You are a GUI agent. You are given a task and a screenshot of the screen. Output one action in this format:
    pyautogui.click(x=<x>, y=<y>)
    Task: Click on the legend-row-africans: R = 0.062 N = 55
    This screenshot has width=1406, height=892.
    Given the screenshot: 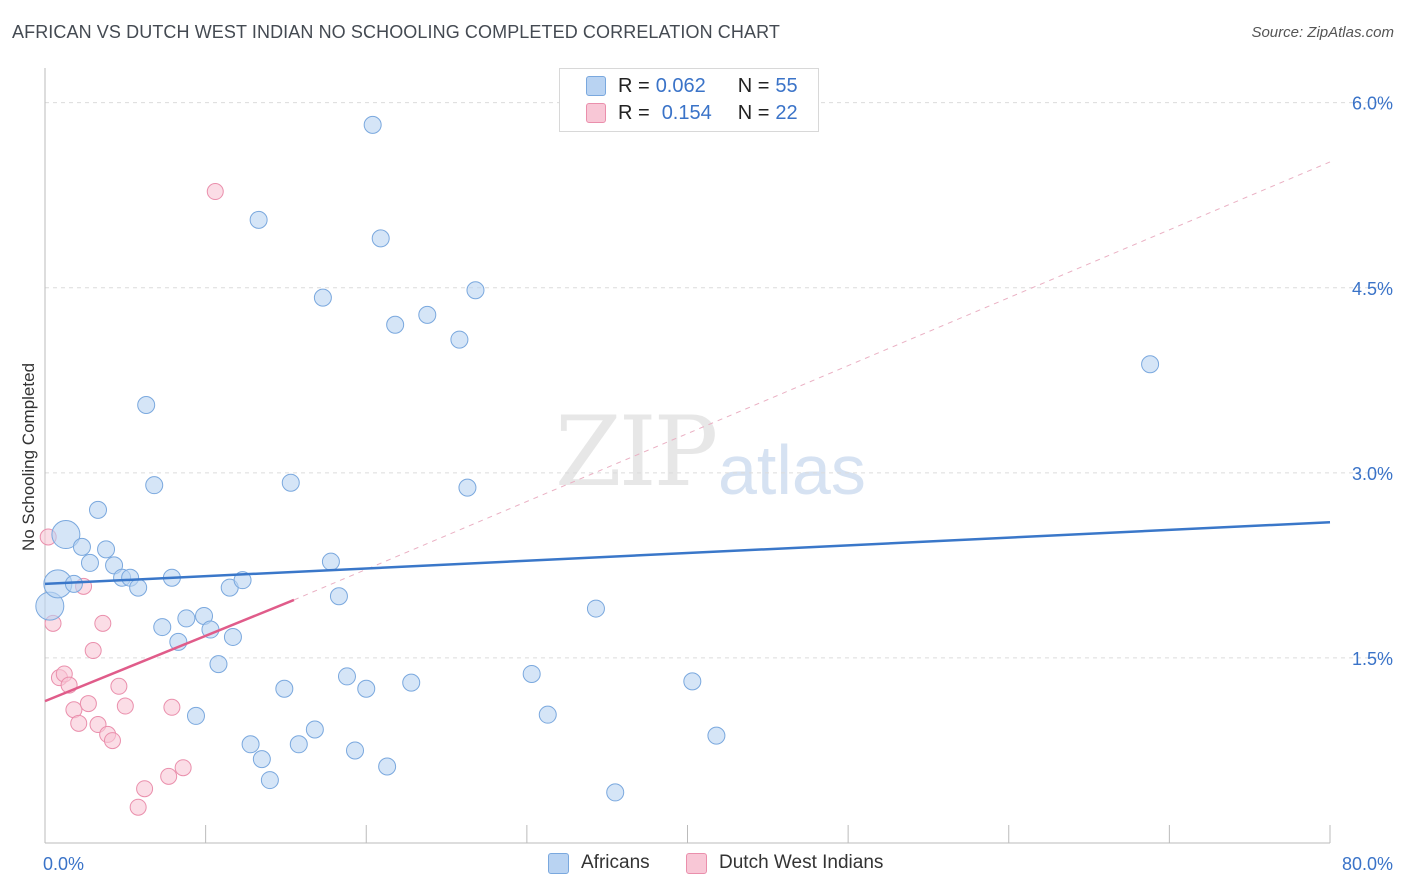 What is the action you would take?
    pyautogui.click(x=692, y=86)
    